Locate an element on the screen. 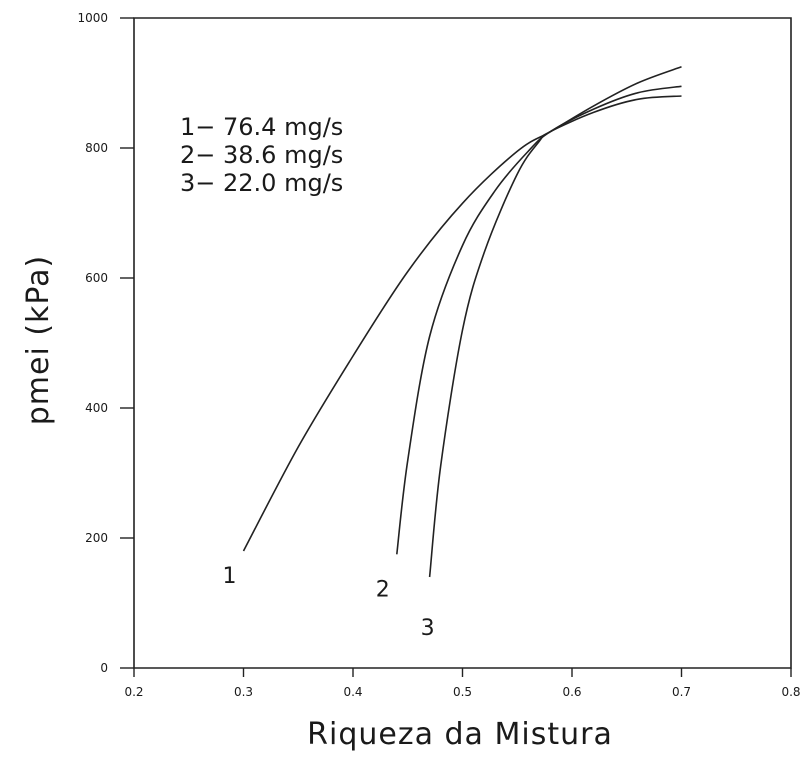 This screenshot has width=803, height=761. x-tick-label: 0.3 is located at coordinates (243, 692).